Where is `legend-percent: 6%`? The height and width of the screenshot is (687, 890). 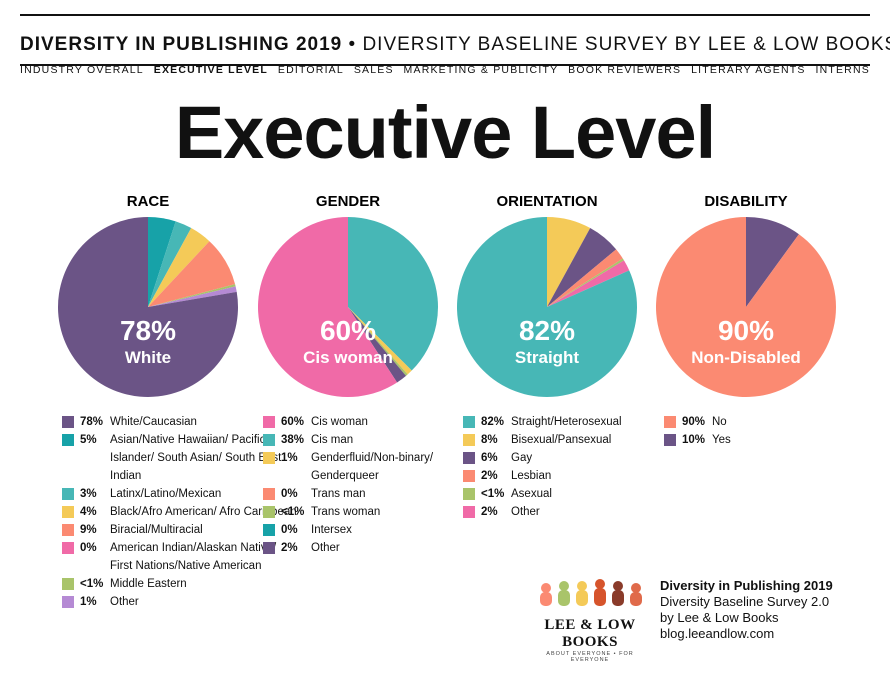
legend-percent: 6% is located at coordinates (489, 458).